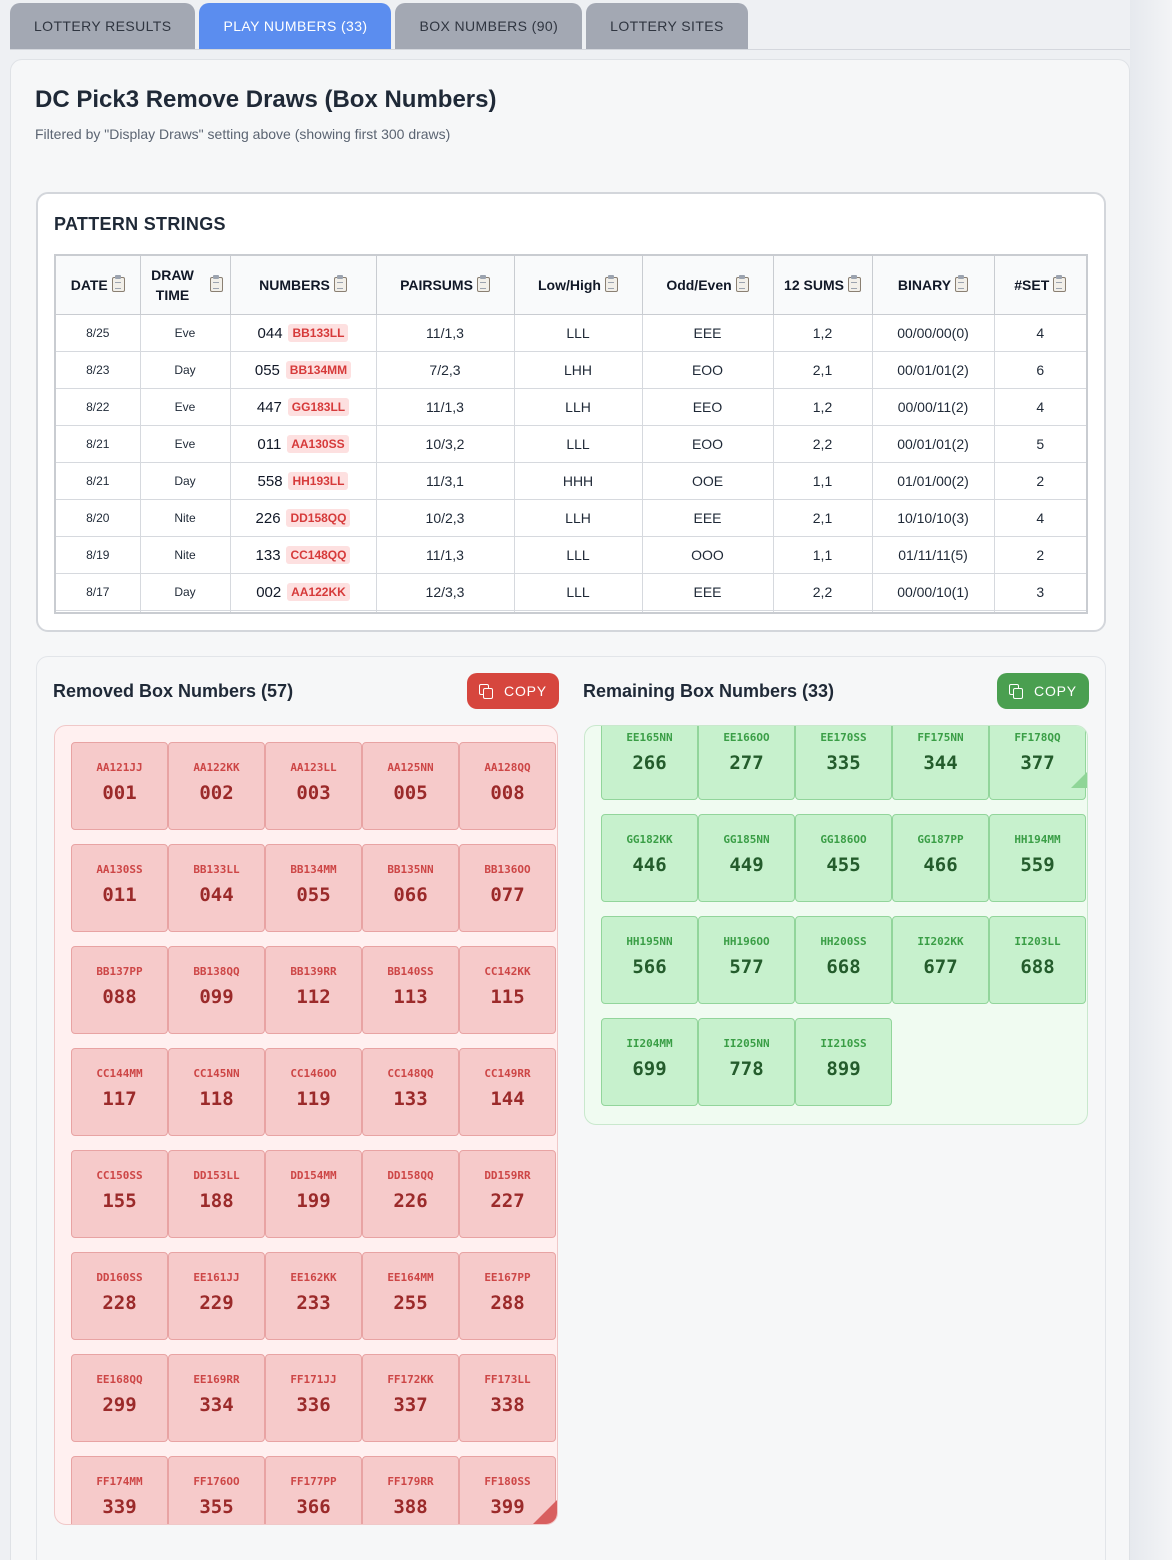  I want to click on box-number-cell: CC146OO 119, so click(313, 1092).